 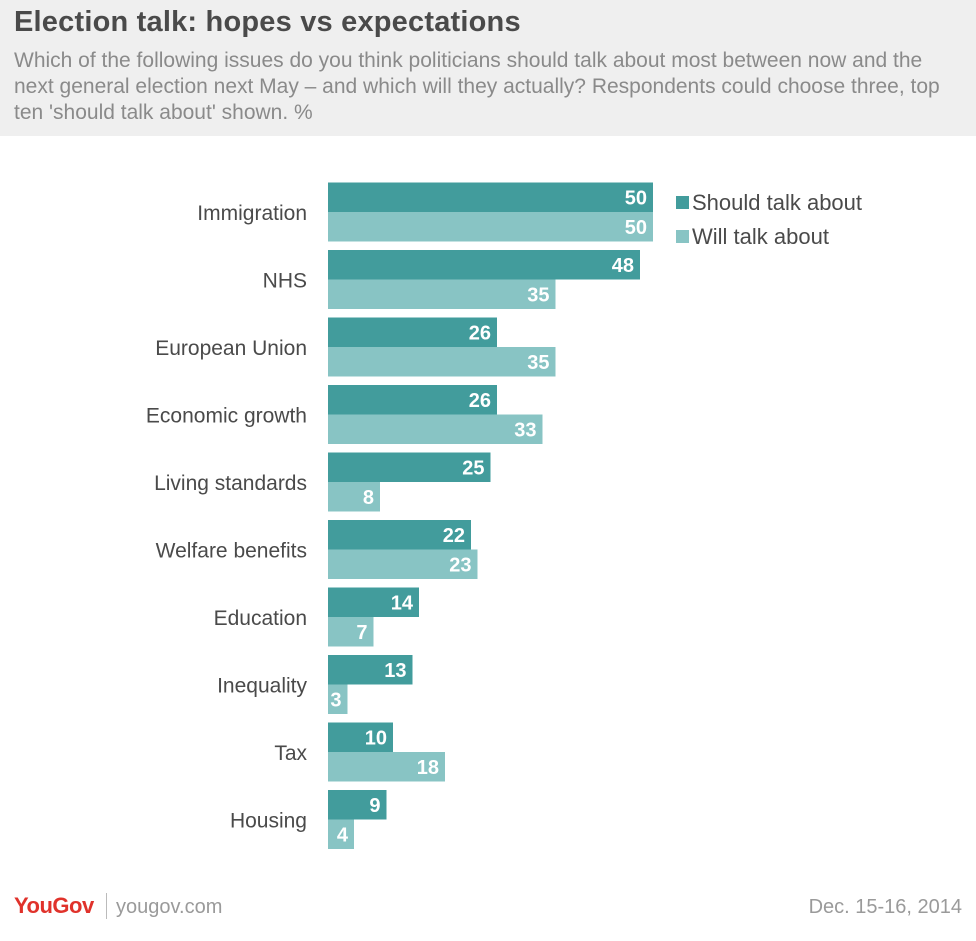 I want to click on value-label-will-talk: 18, so click(x=428, y=768).